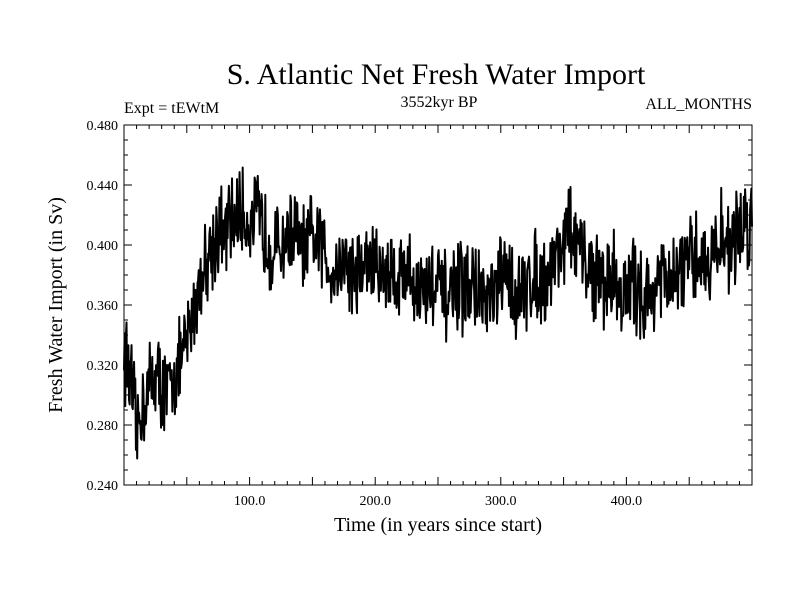 The image size is (800, 600). What do you see at coordinates (103, 426) in the screenshot?
I see `y-tick-label: 0.280` at bounding box center [103, 426].